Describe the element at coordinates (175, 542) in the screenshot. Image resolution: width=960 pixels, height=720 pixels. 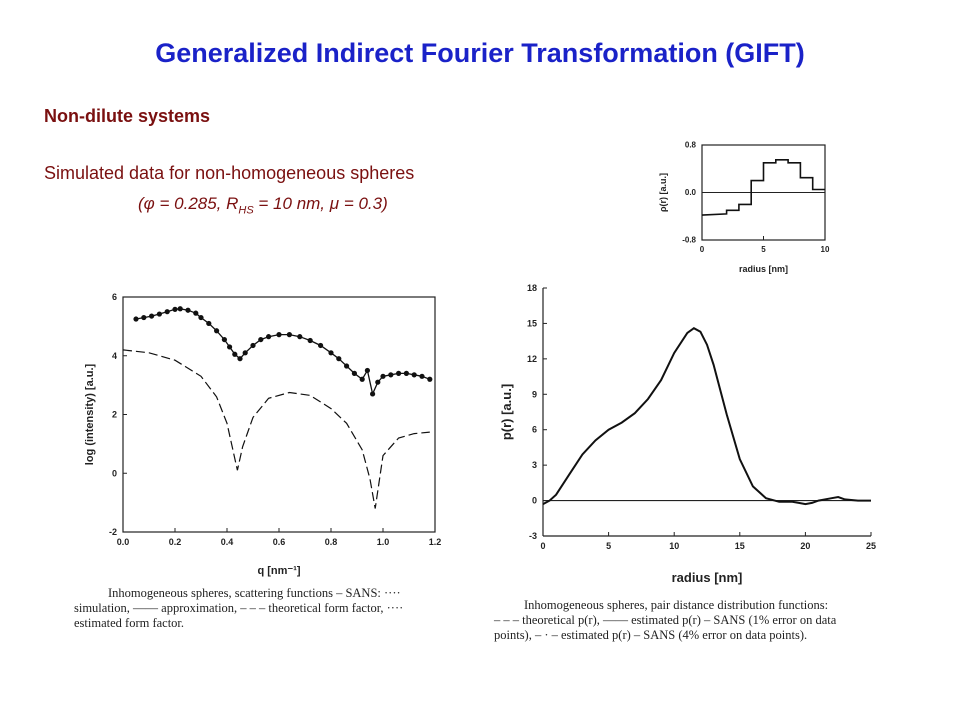
I see `x-tick-label: 0.2` at that location.